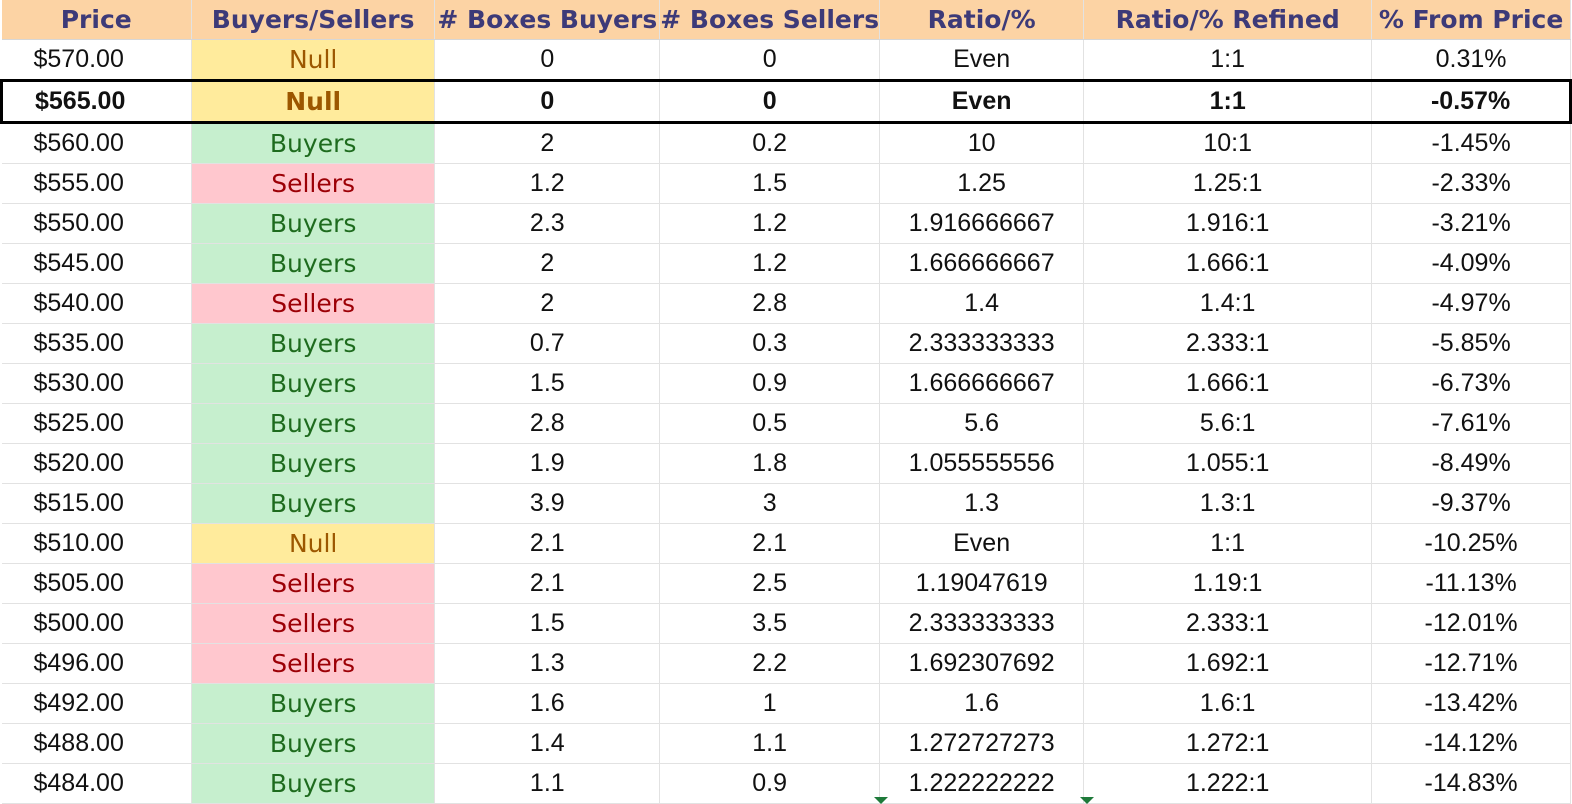 This screenshot has height=804, width=1572. What do you see at coordinates (1471, 263) in the screenshot?
I see `cell-from-price: -4.09%` at bounding box center [1471, 263].